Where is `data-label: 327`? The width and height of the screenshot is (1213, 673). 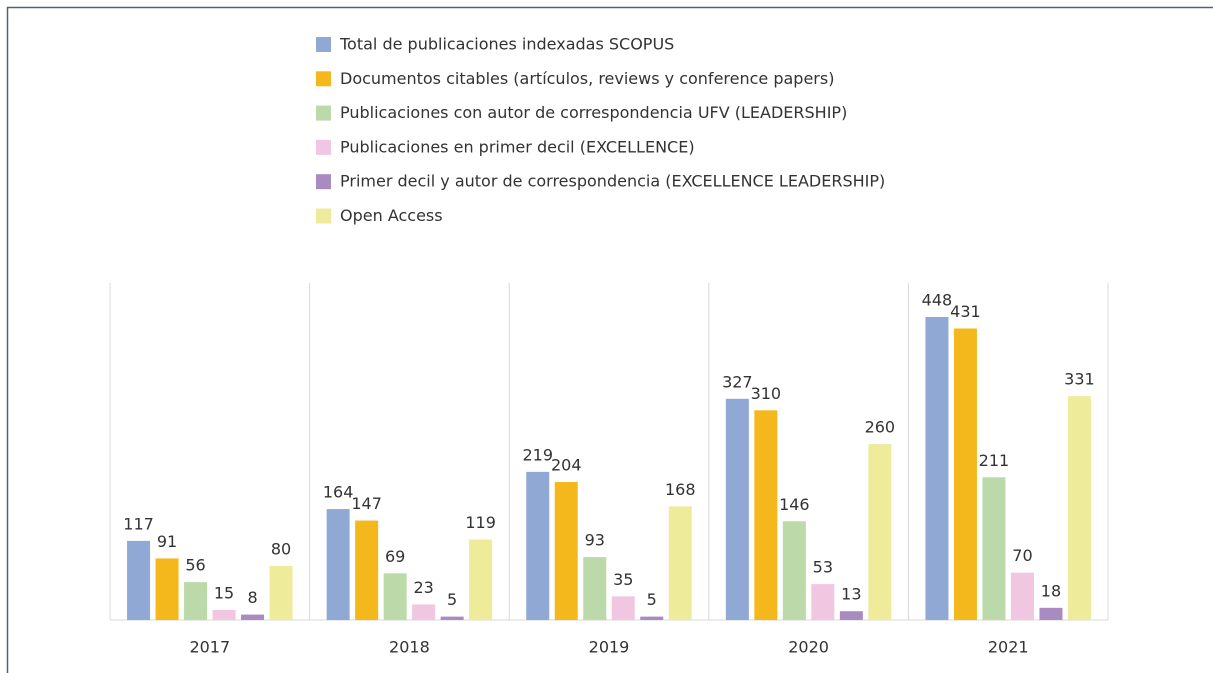
data-label: 327 is located at coordinates (737, 381).